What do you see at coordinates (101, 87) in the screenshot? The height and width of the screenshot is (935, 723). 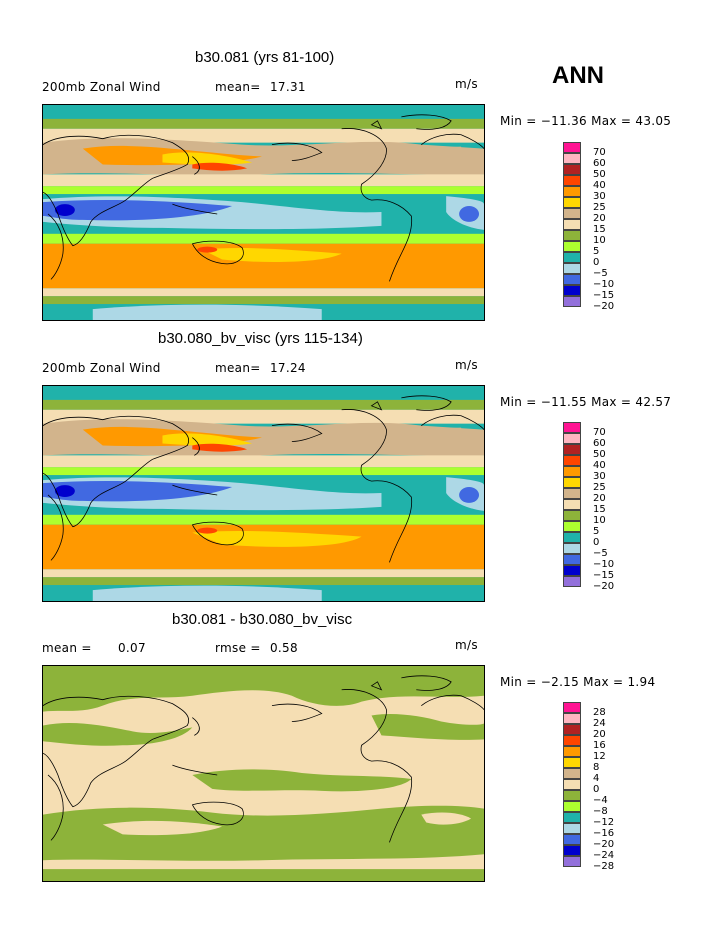 I see `panel1-field-label: 200mb Zonal Wind` at bounding box center [101, 87].